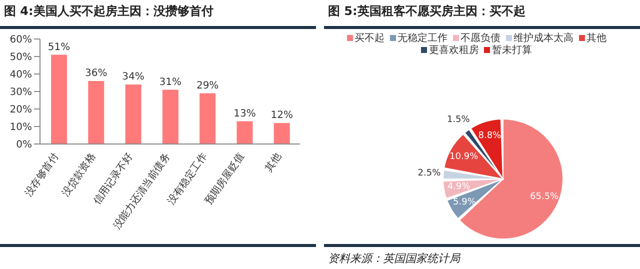 The height and width of the screenshot is (269, 640). Describe the element at coordinates (21, 92) in the screenshot. I see `y-tick-label: 30%` at that location.